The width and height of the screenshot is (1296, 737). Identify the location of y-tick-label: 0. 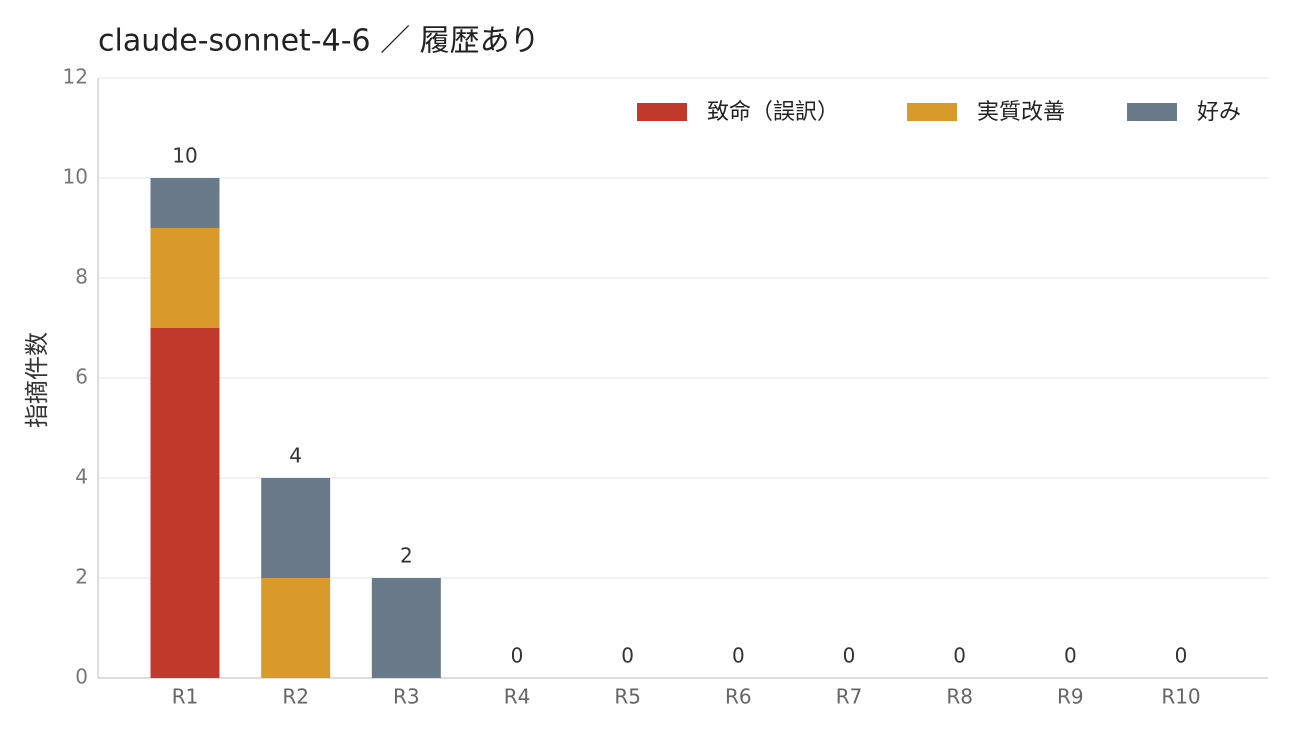
(81, 677).